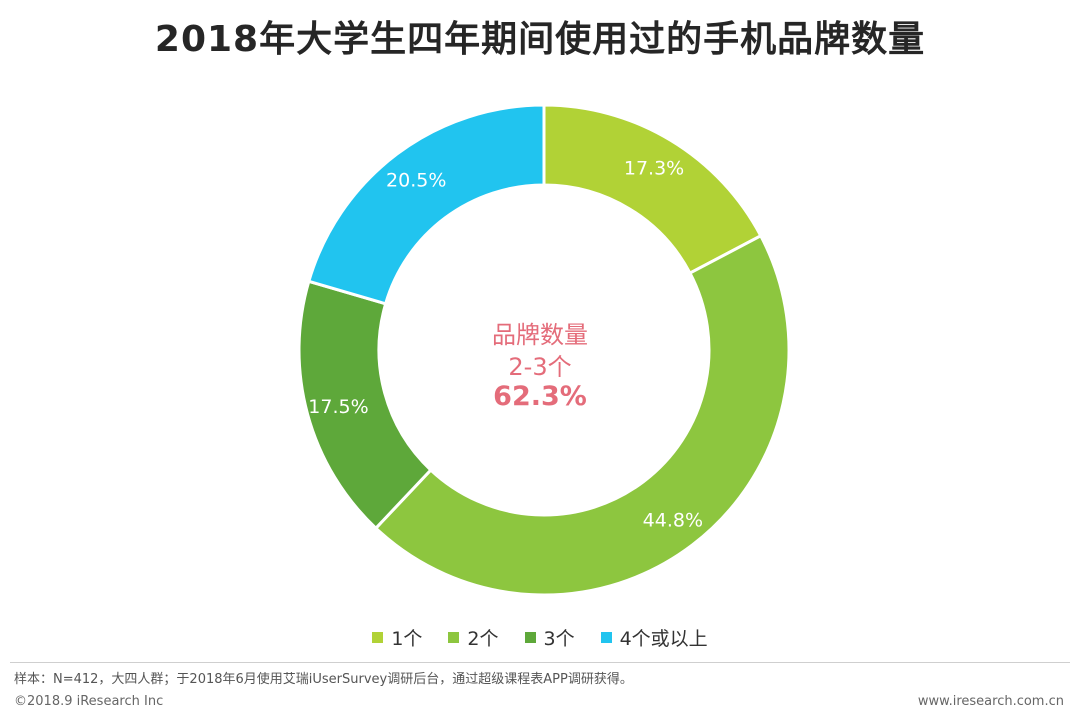 This screenshot has height=721, width=1080. Describe the element at coordinates (407, 639) in the screenshot. I see `legend-label-1: 1个` at that location.